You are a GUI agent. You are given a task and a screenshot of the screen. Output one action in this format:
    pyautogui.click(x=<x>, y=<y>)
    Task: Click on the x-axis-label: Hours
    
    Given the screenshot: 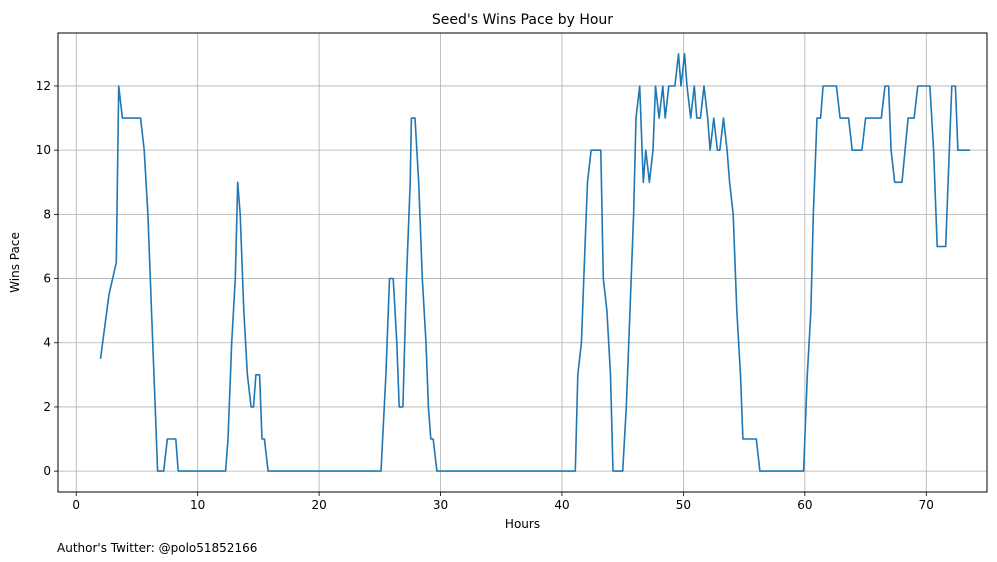 What is the action you would take?
    pyautogui.click(x=522, y=524)
    